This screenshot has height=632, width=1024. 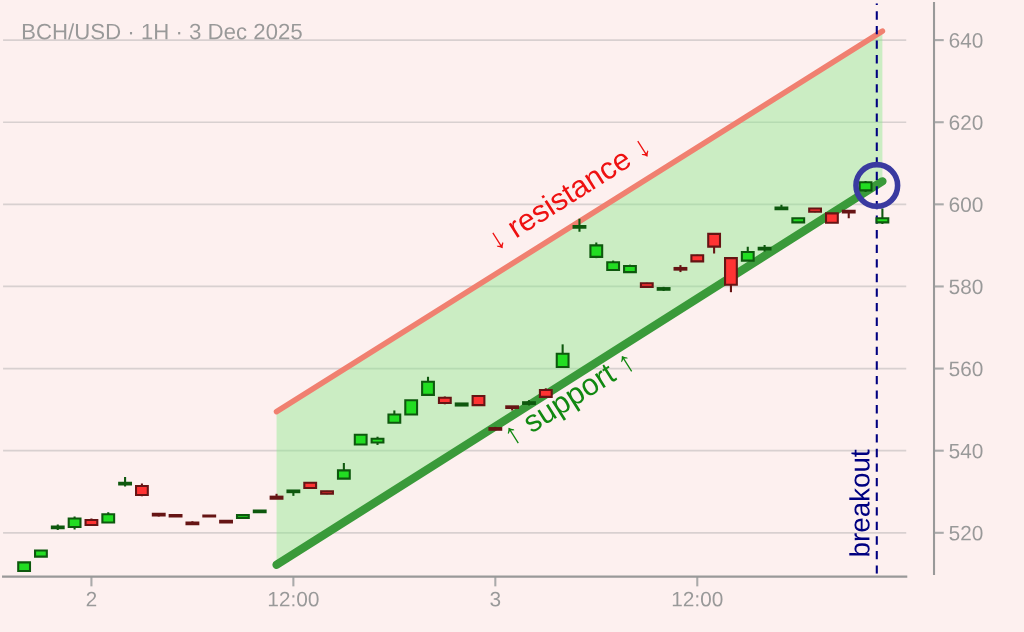 I want to click on x-tick-label: 3, so click(x=495, y=599).